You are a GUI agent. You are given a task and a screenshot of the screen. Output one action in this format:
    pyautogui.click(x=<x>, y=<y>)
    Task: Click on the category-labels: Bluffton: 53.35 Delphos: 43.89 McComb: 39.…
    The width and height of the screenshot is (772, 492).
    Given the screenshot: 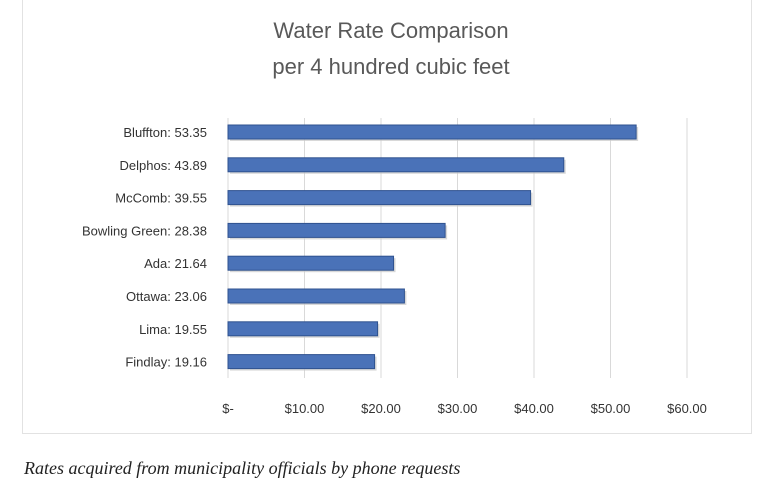 What is the action you would take?
    pyautogui.click(x=144, y=247)
    